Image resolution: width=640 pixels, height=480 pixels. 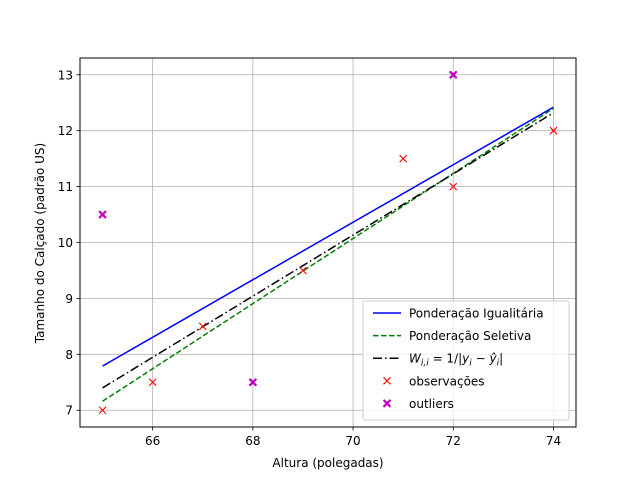 I want to click on legend-label: Wi,i = 1/|yi − ŷi|, so click(x=456, y=360).